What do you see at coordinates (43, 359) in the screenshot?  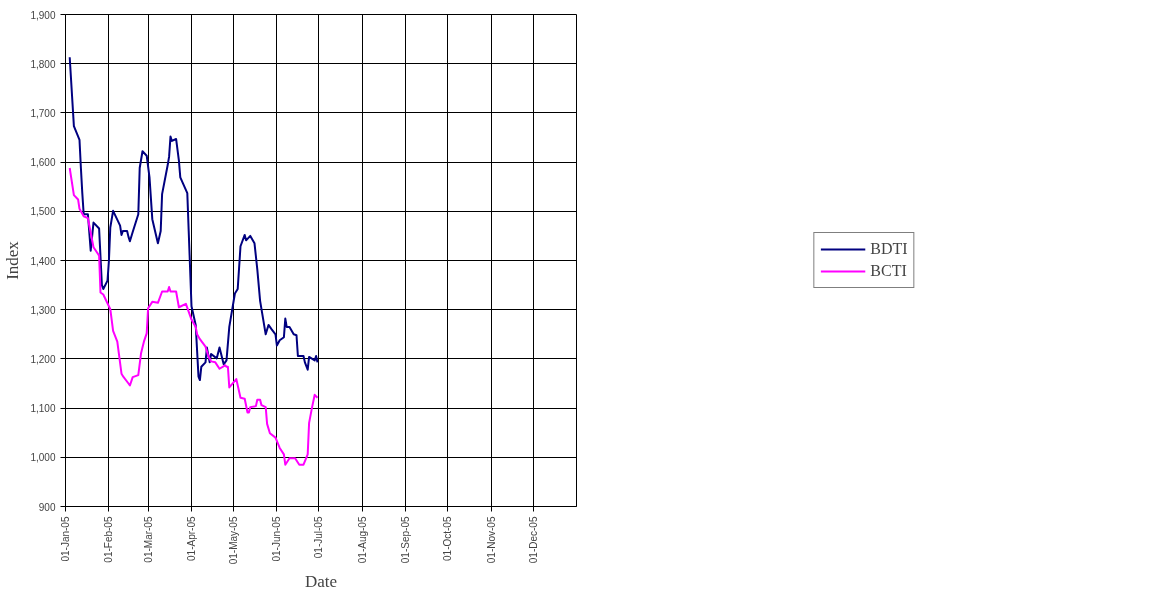 I see `y-tick-label: 1,200` at bounding box center [43, 359].